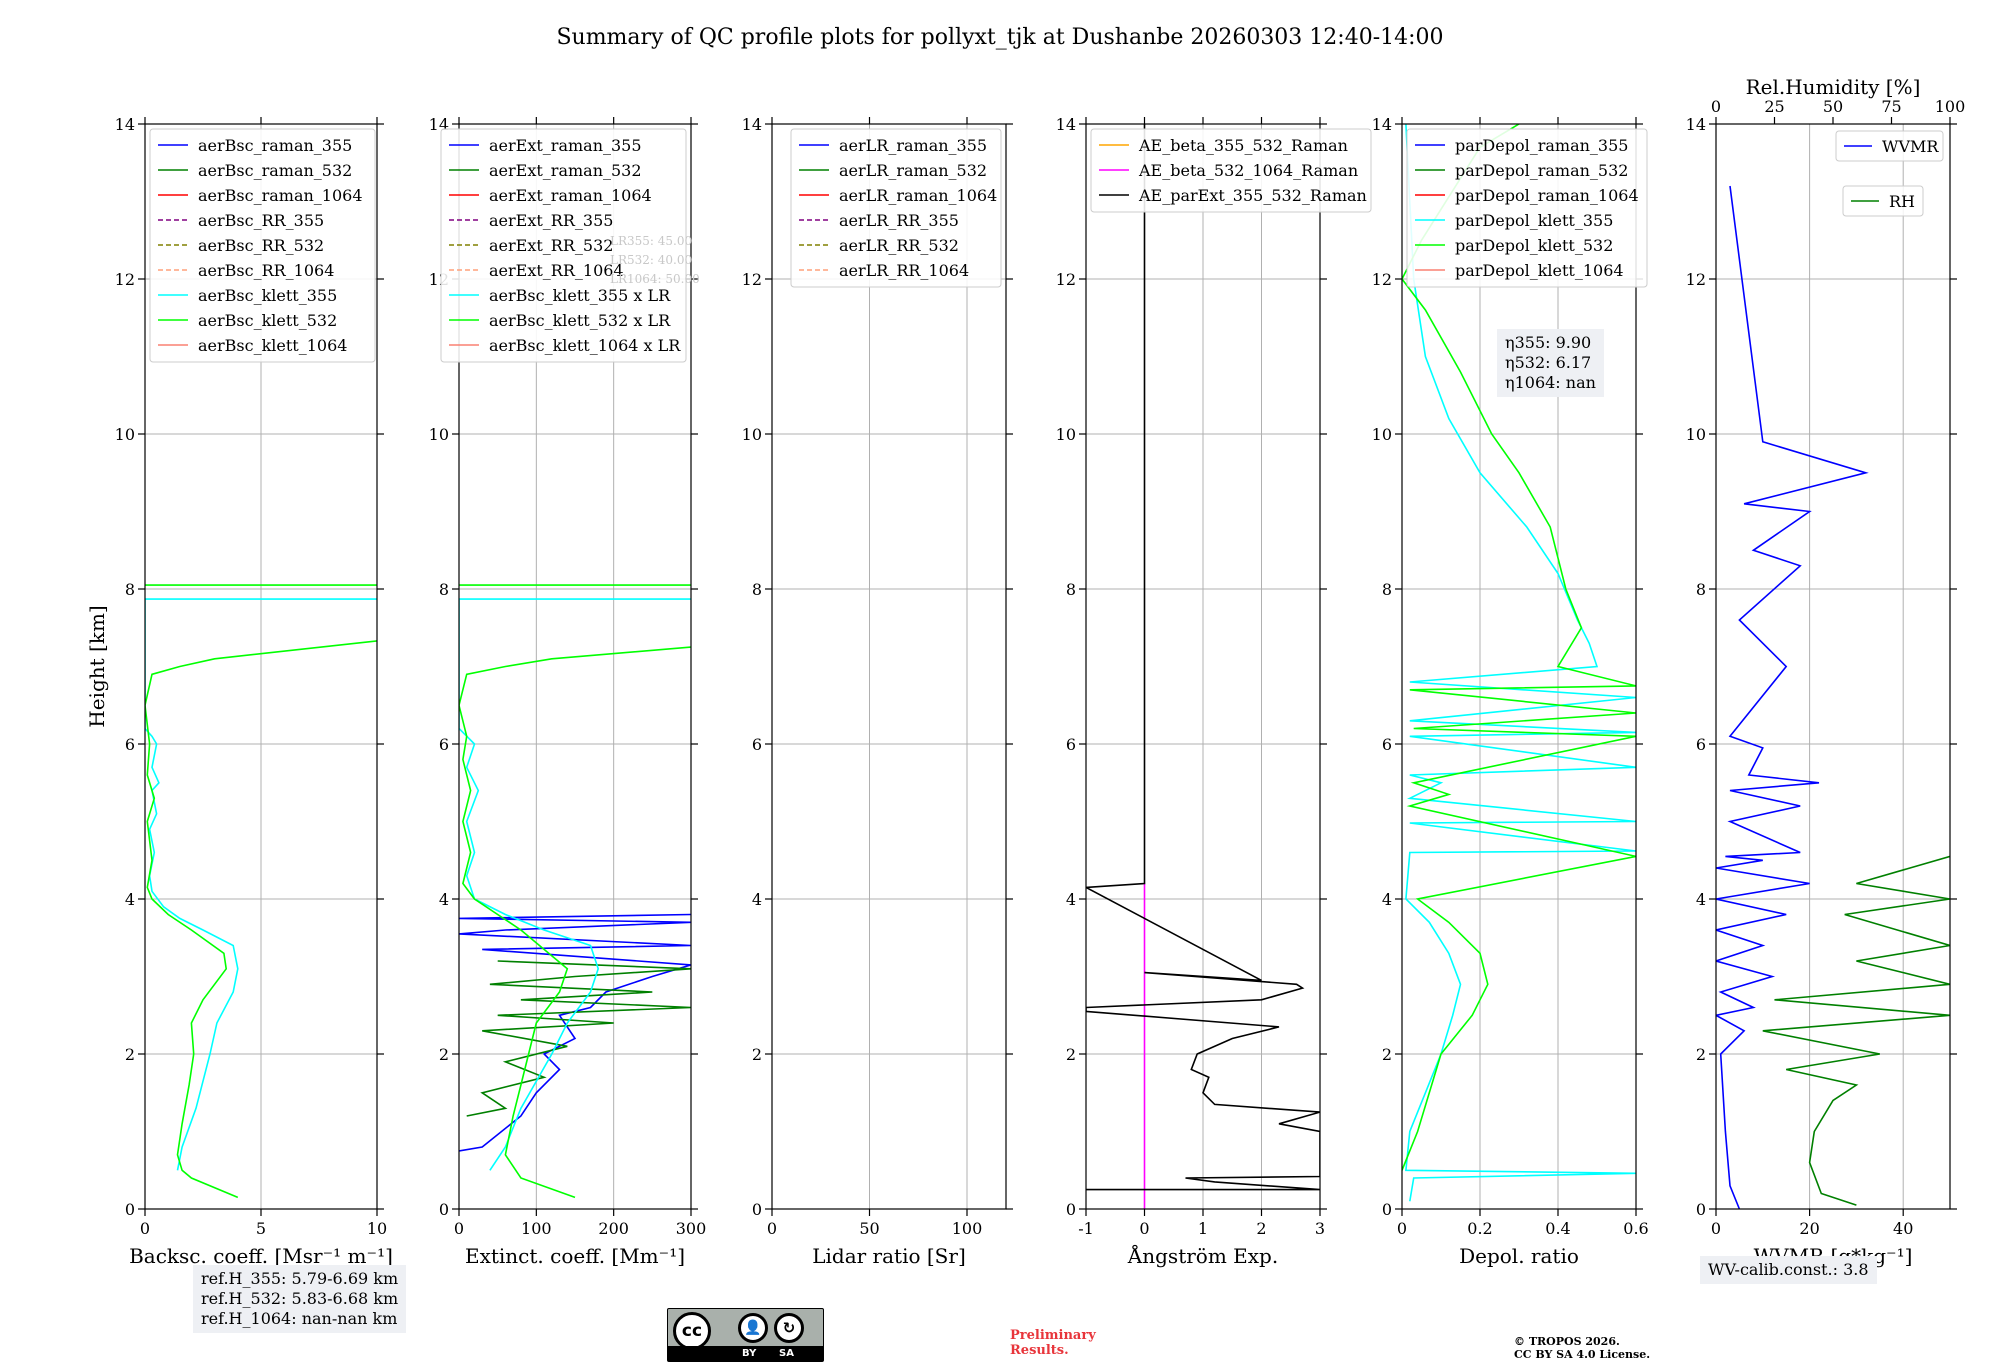 Image resolution: width=2000 pixels, height=1362 pixels. What do you see at coordinates (556, 270) in the screenshot?
I see `legend-label: aerExt_RR_1064` at bounding box center [556, 270].